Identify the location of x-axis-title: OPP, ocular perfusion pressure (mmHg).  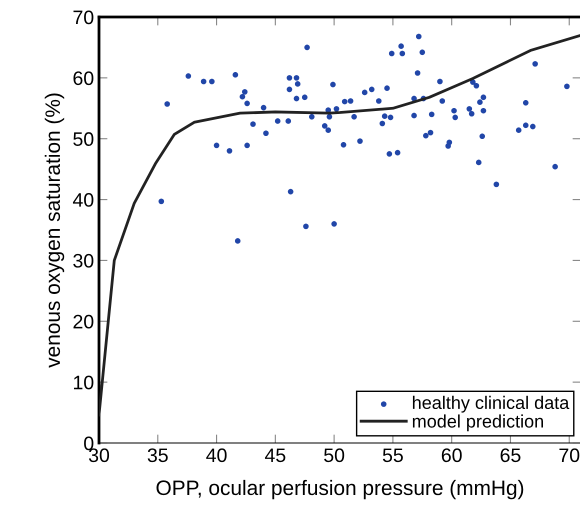
(340, 490).